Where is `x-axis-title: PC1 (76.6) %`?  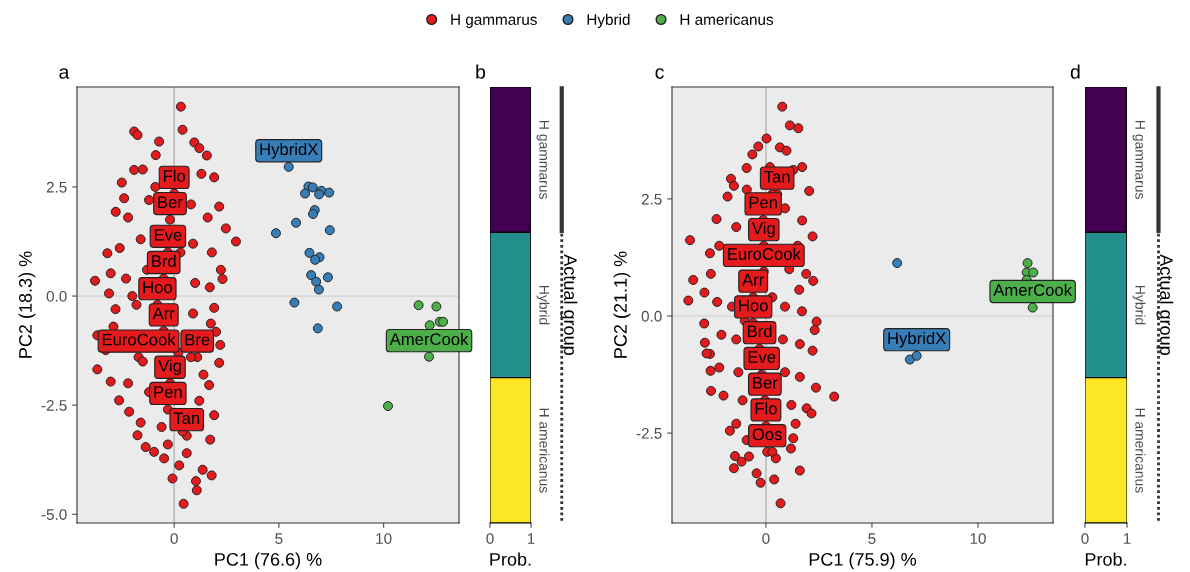
x-axis-title: PC1 (76.6) % is located at coordinates (268, 561).